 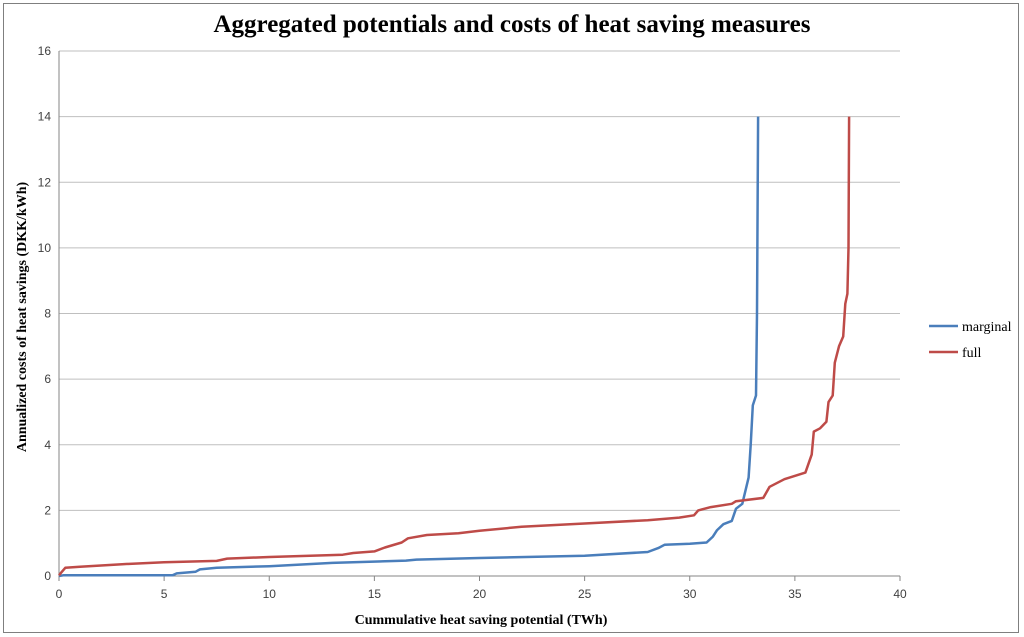 I want to click on y-tick-label: 8, so click(x=47, y=314).